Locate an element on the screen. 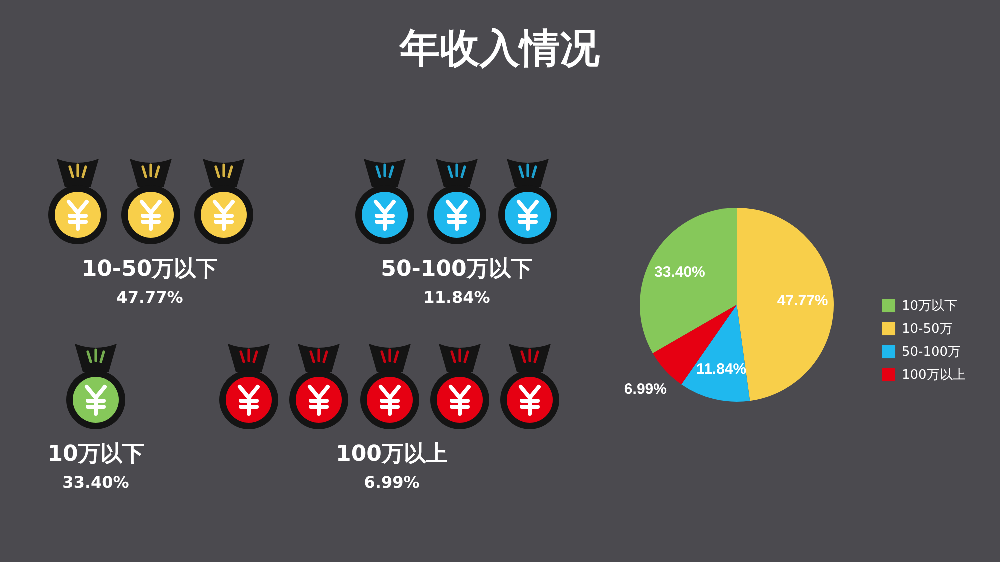 This screenshot has height=562, width=1000. text: 47.77% is located at coordinates (150, 298).